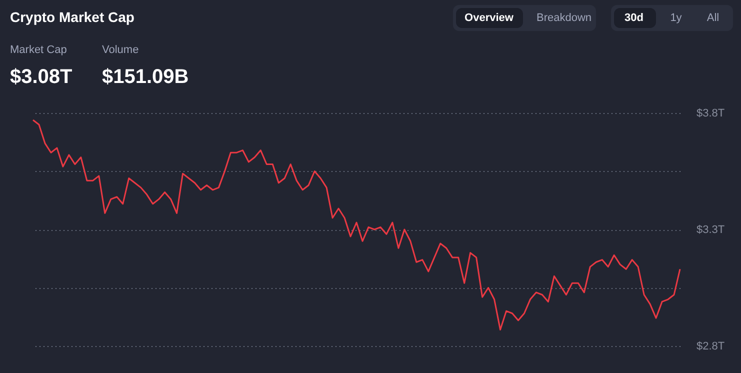  What do you see at coordinates (38, 50) in the screenshot?
I see `text: Market Cap` at bounding box center [38, 50].